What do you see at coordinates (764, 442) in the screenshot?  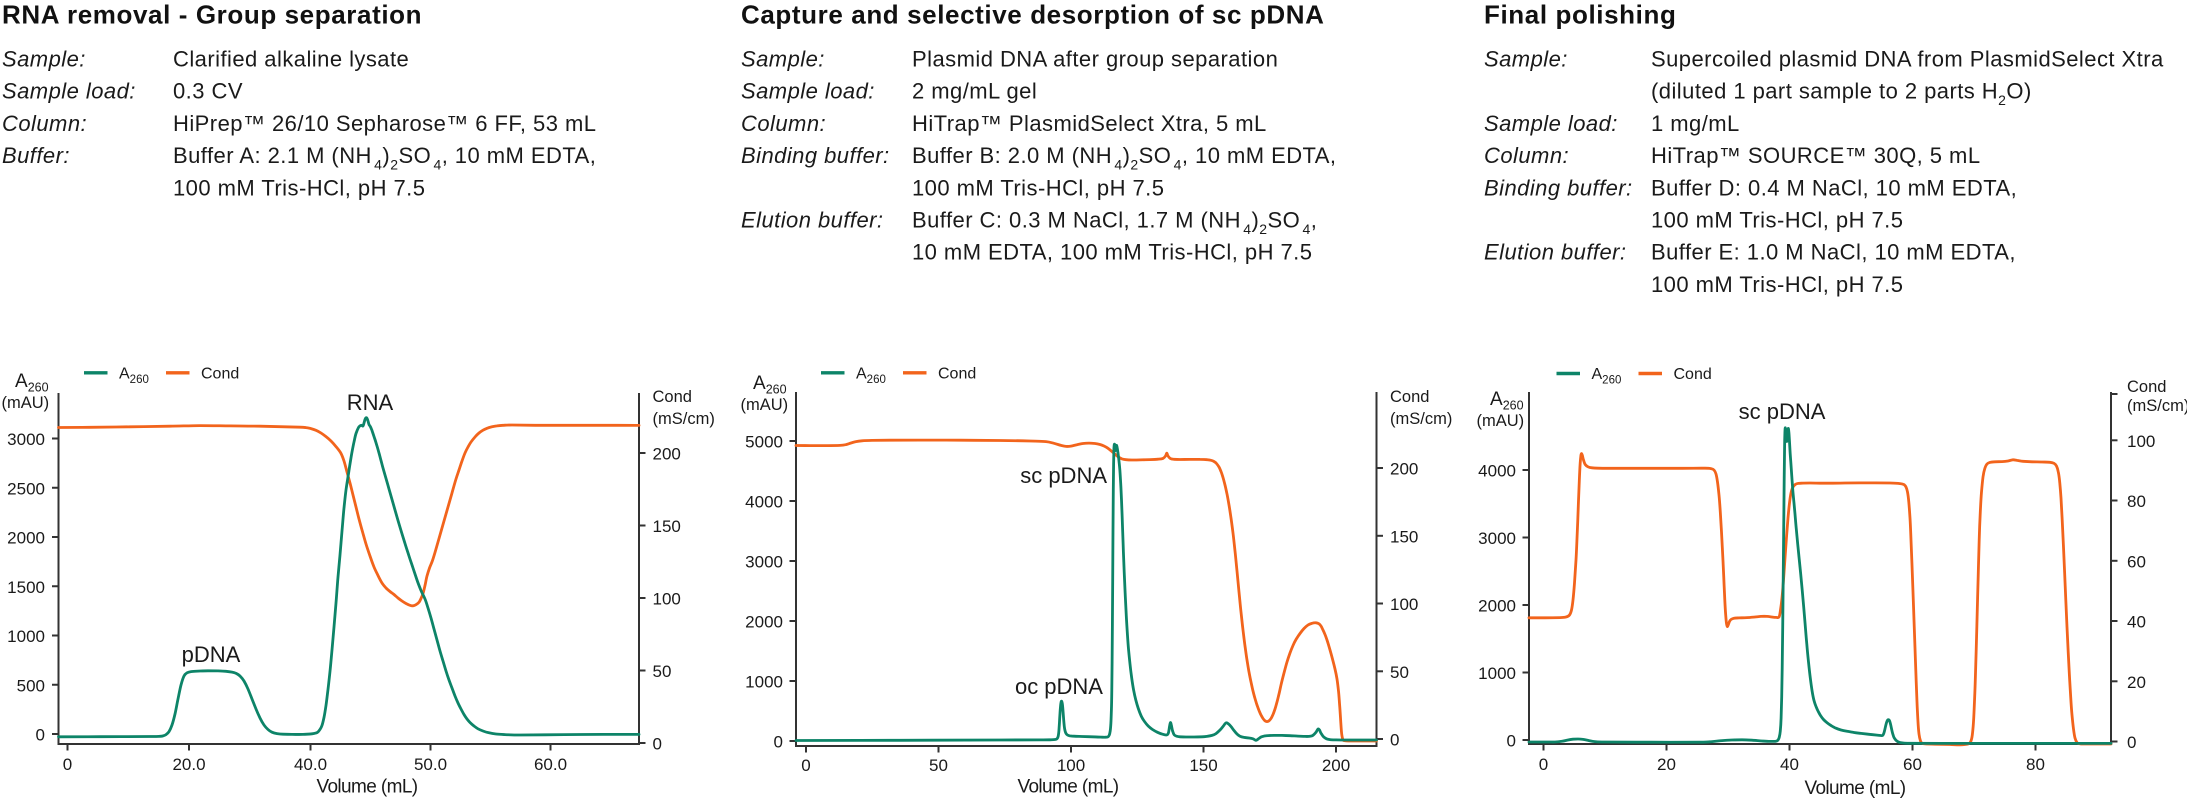 I see `svg-text: 5000` at bounding box center [764, 442].